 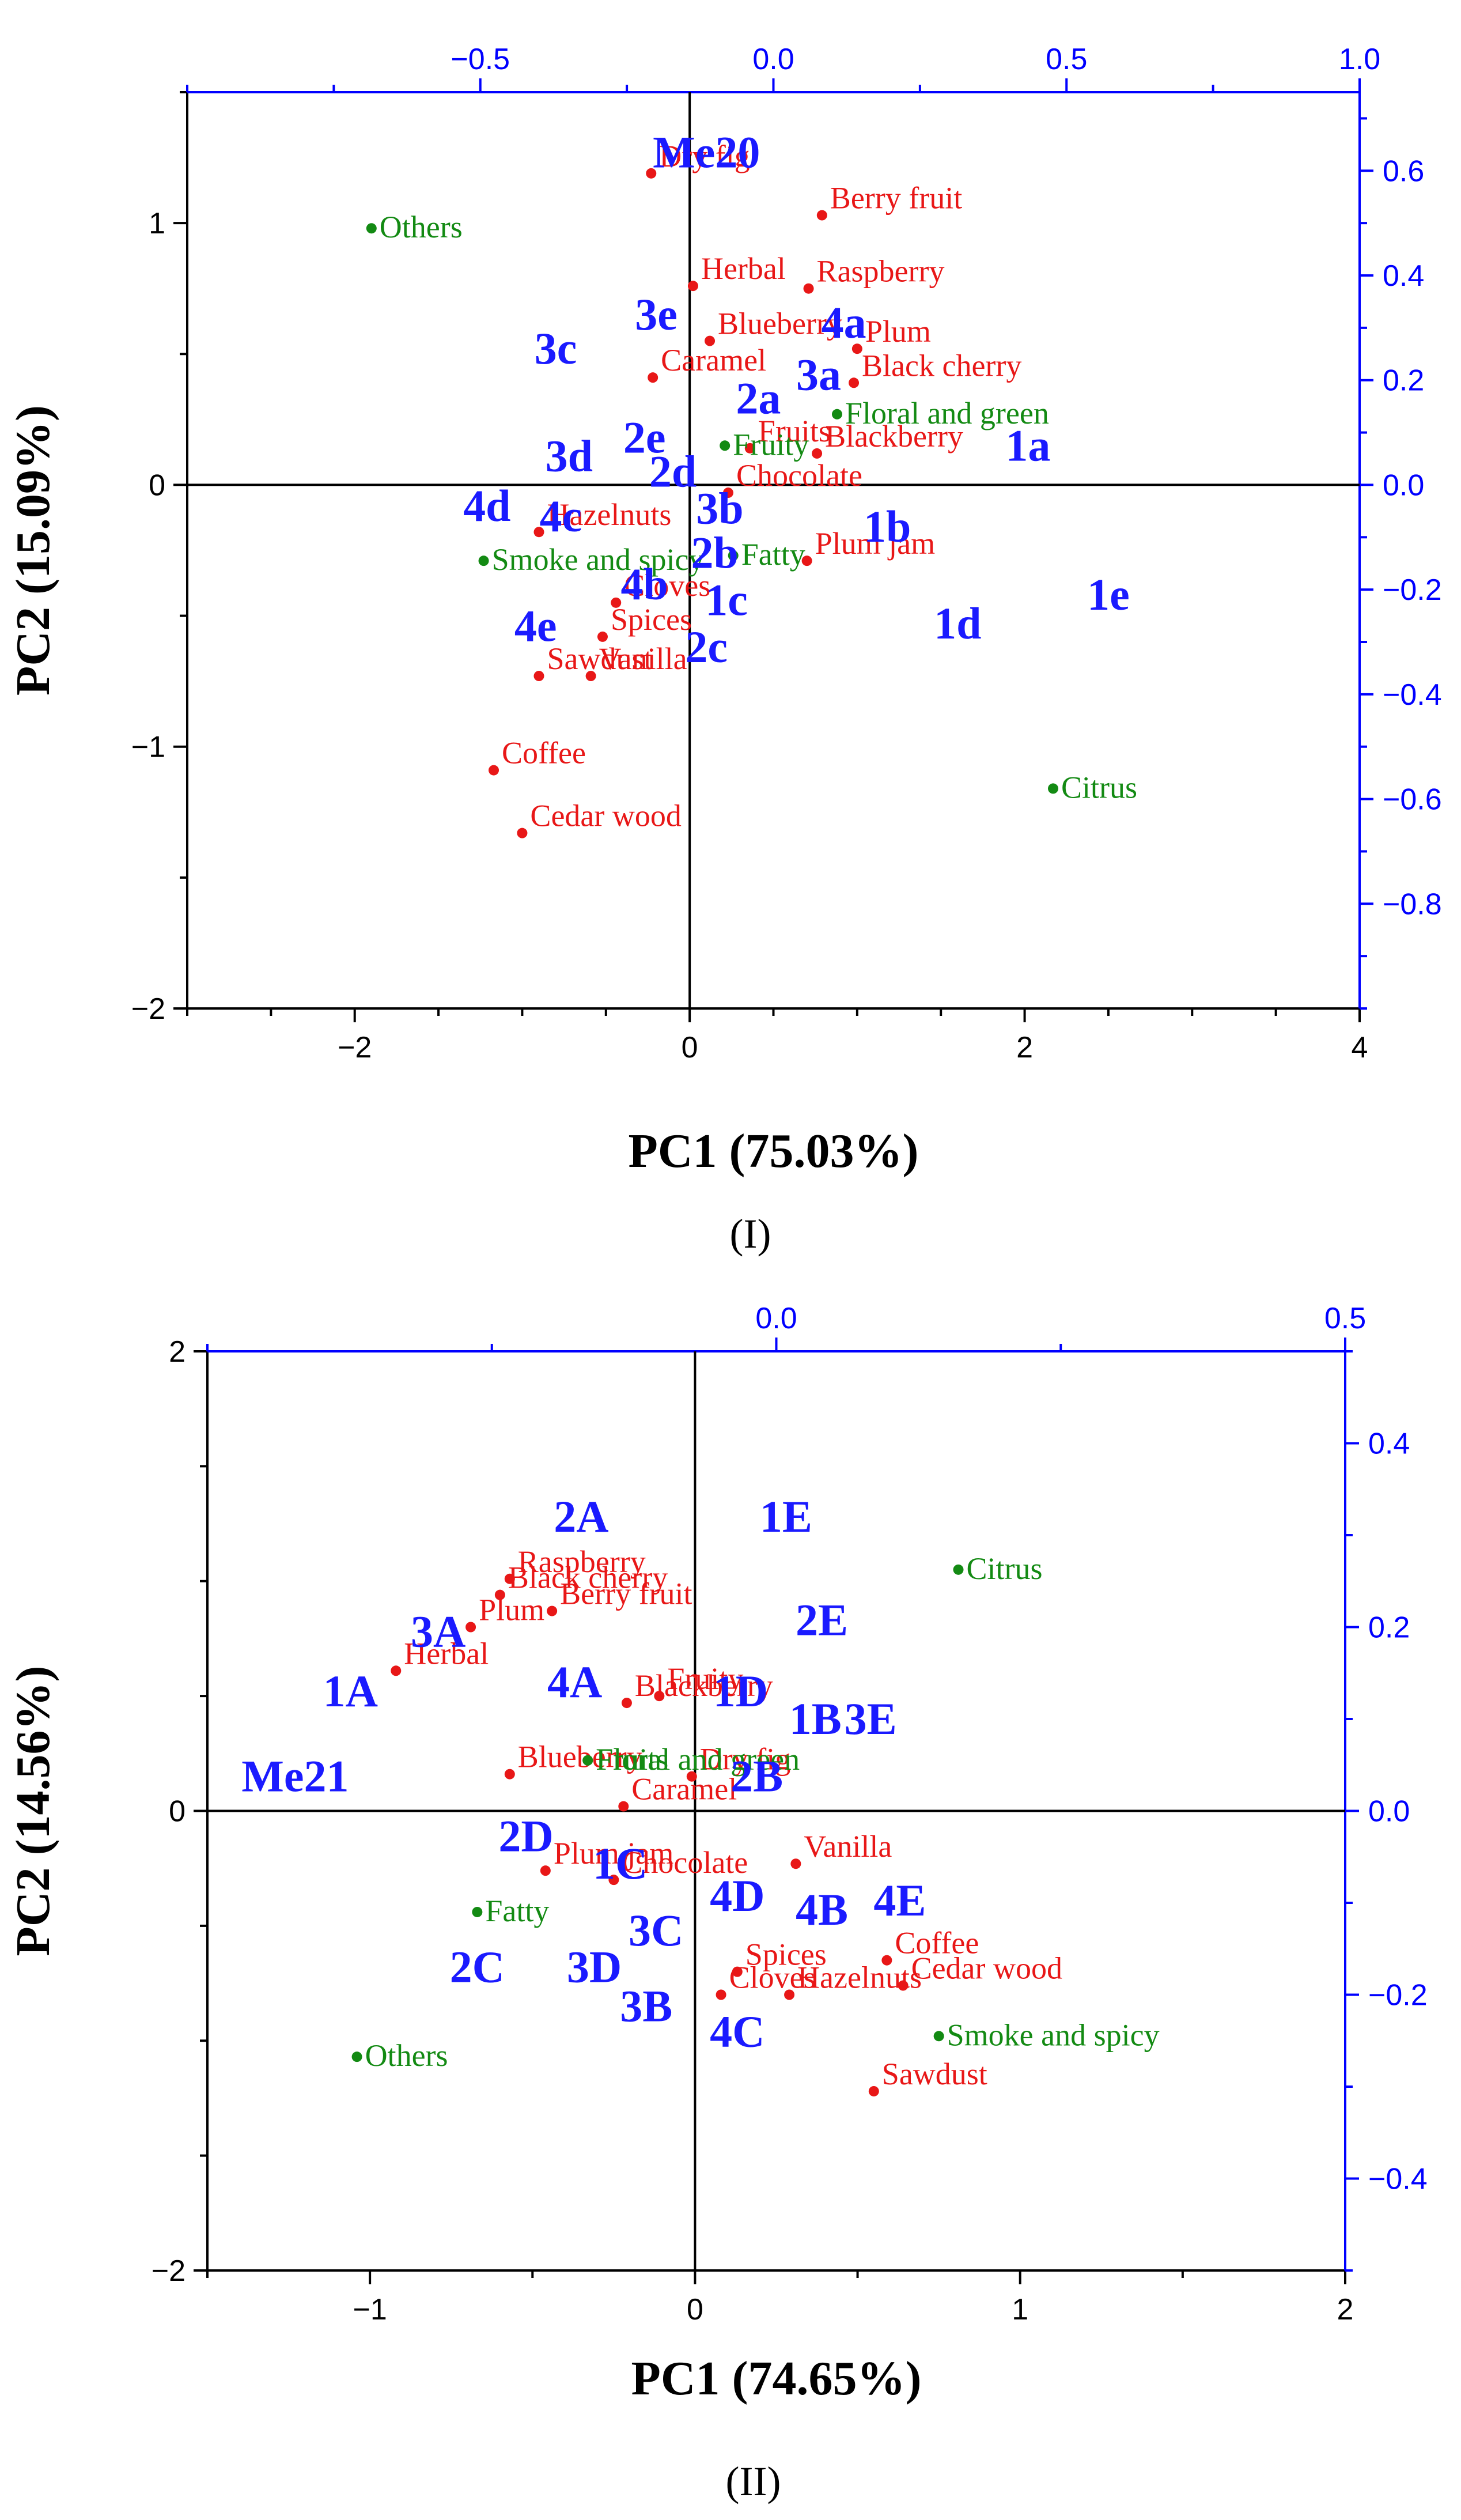 What do you see at coordinates (438, 1631) in the screenshot?
I see `sample-label: 3A` at bounding box center [438, 1631].